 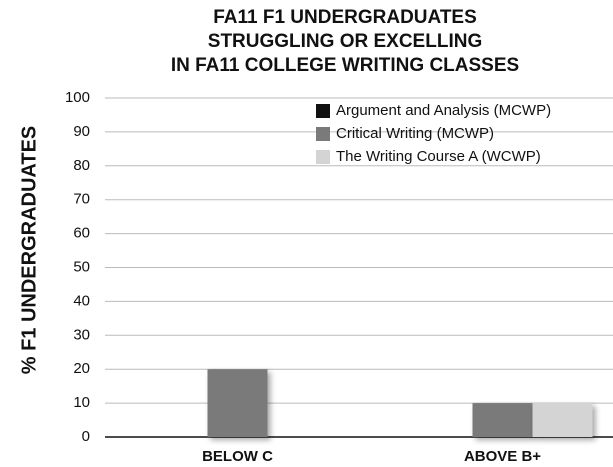 What do you see at coordinates (81, 233) in the screenshot?
I see `y-tick-label: 60` at bounding box center [81, 233].